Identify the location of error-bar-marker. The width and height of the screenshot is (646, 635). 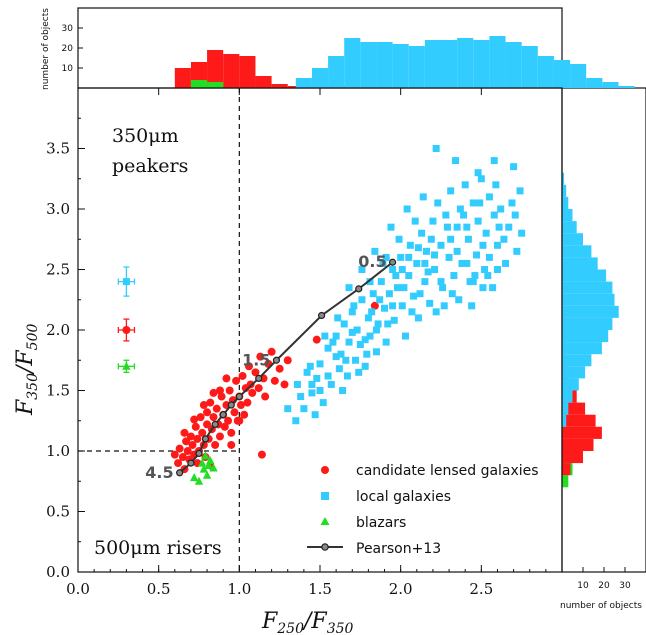
(126, 330).